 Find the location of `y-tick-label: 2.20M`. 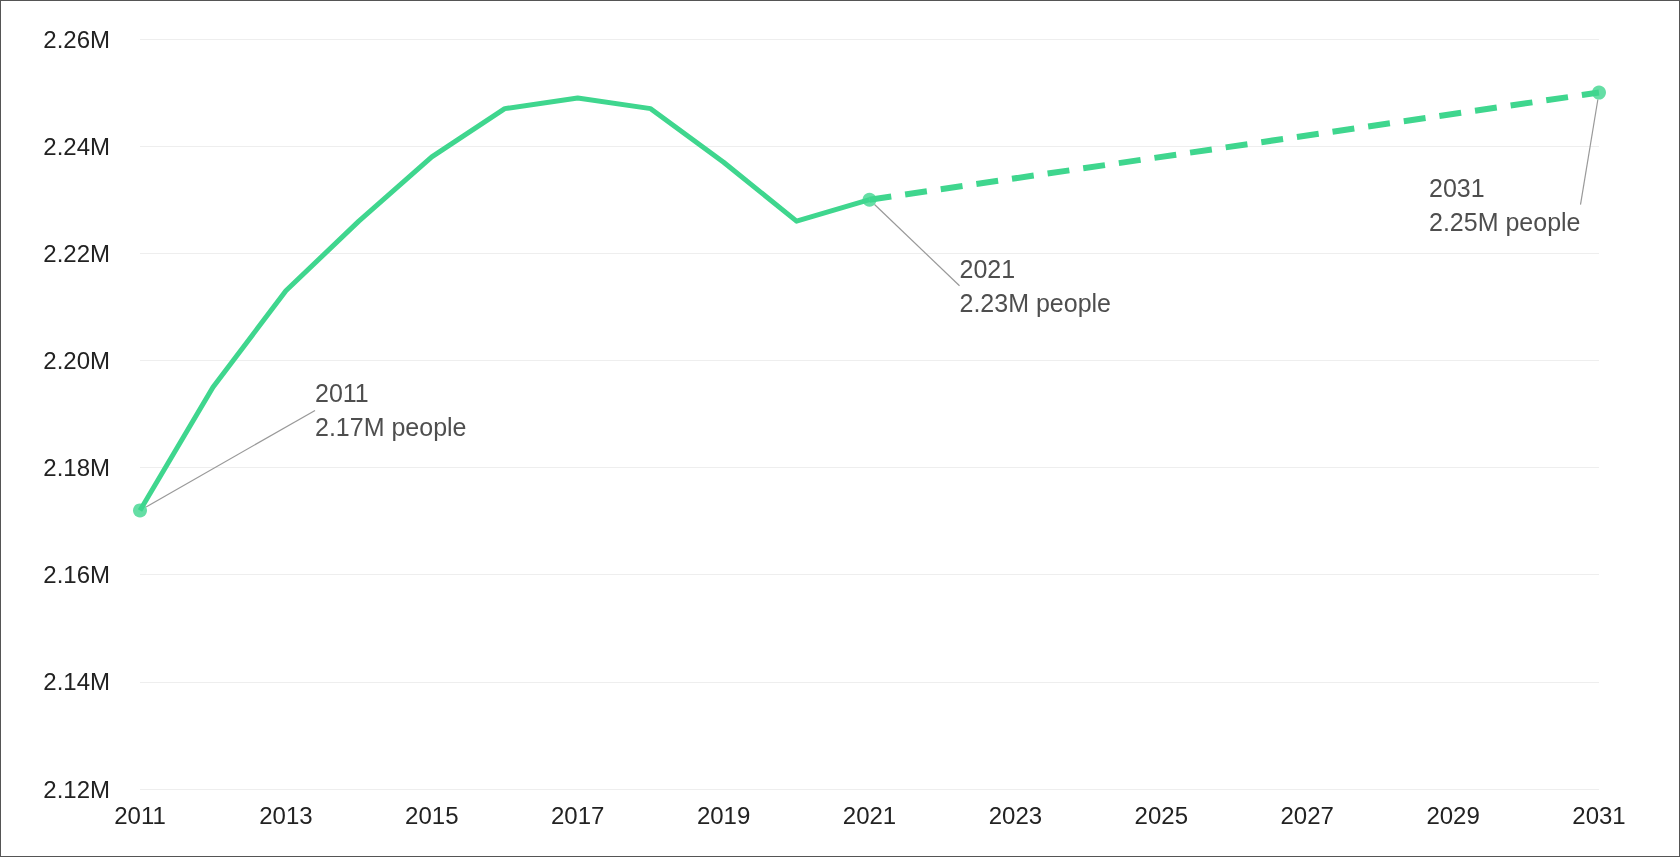

y-tick-label: 2.20M is located at coordinates (76, 360).